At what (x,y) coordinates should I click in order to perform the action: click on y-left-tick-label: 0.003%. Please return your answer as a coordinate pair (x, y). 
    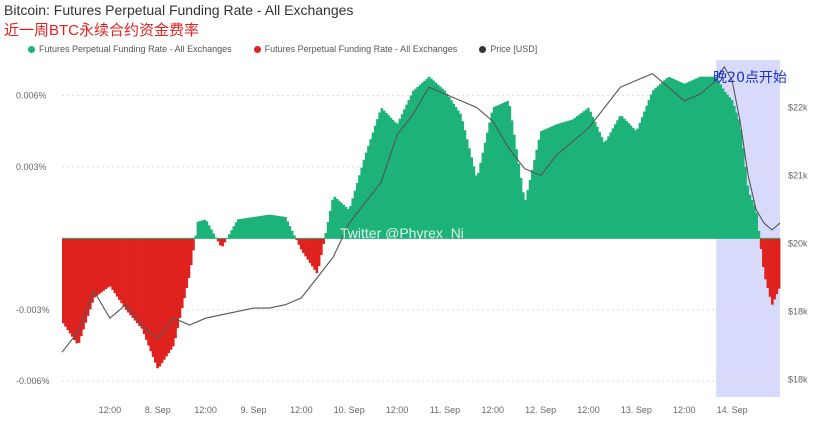
    Looking at the image, I should click on (31, 167).